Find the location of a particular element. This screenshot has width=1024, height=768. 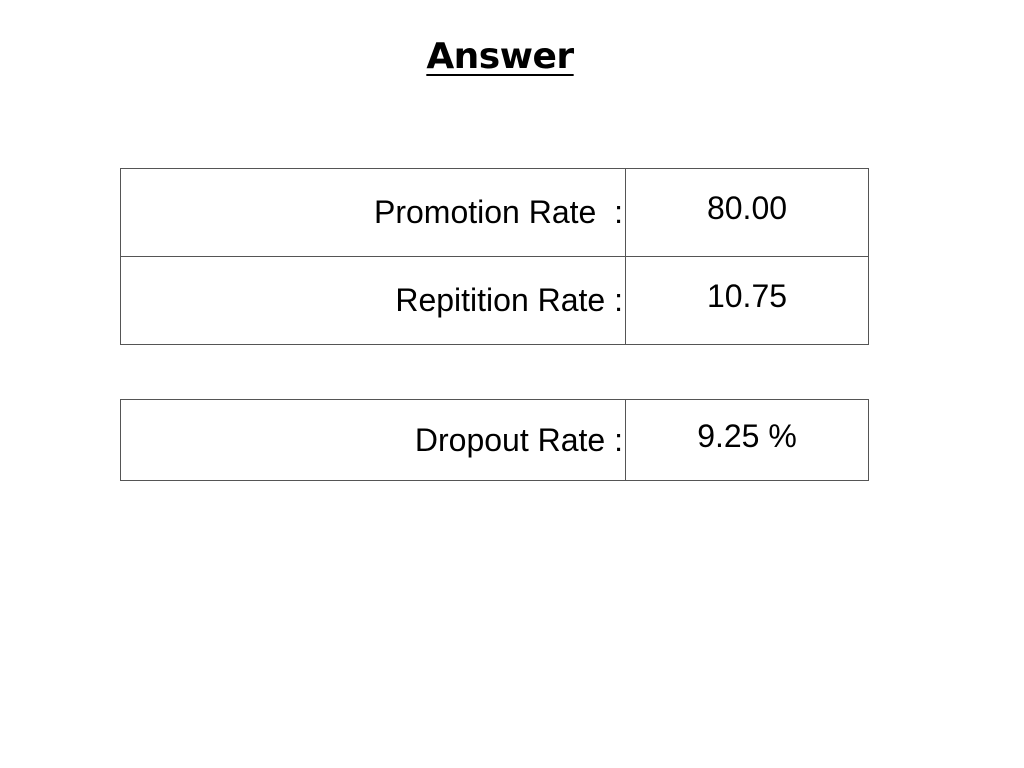

dropout-table: Dropout Rate : 9.25 % is located at coordinates (494, 440).